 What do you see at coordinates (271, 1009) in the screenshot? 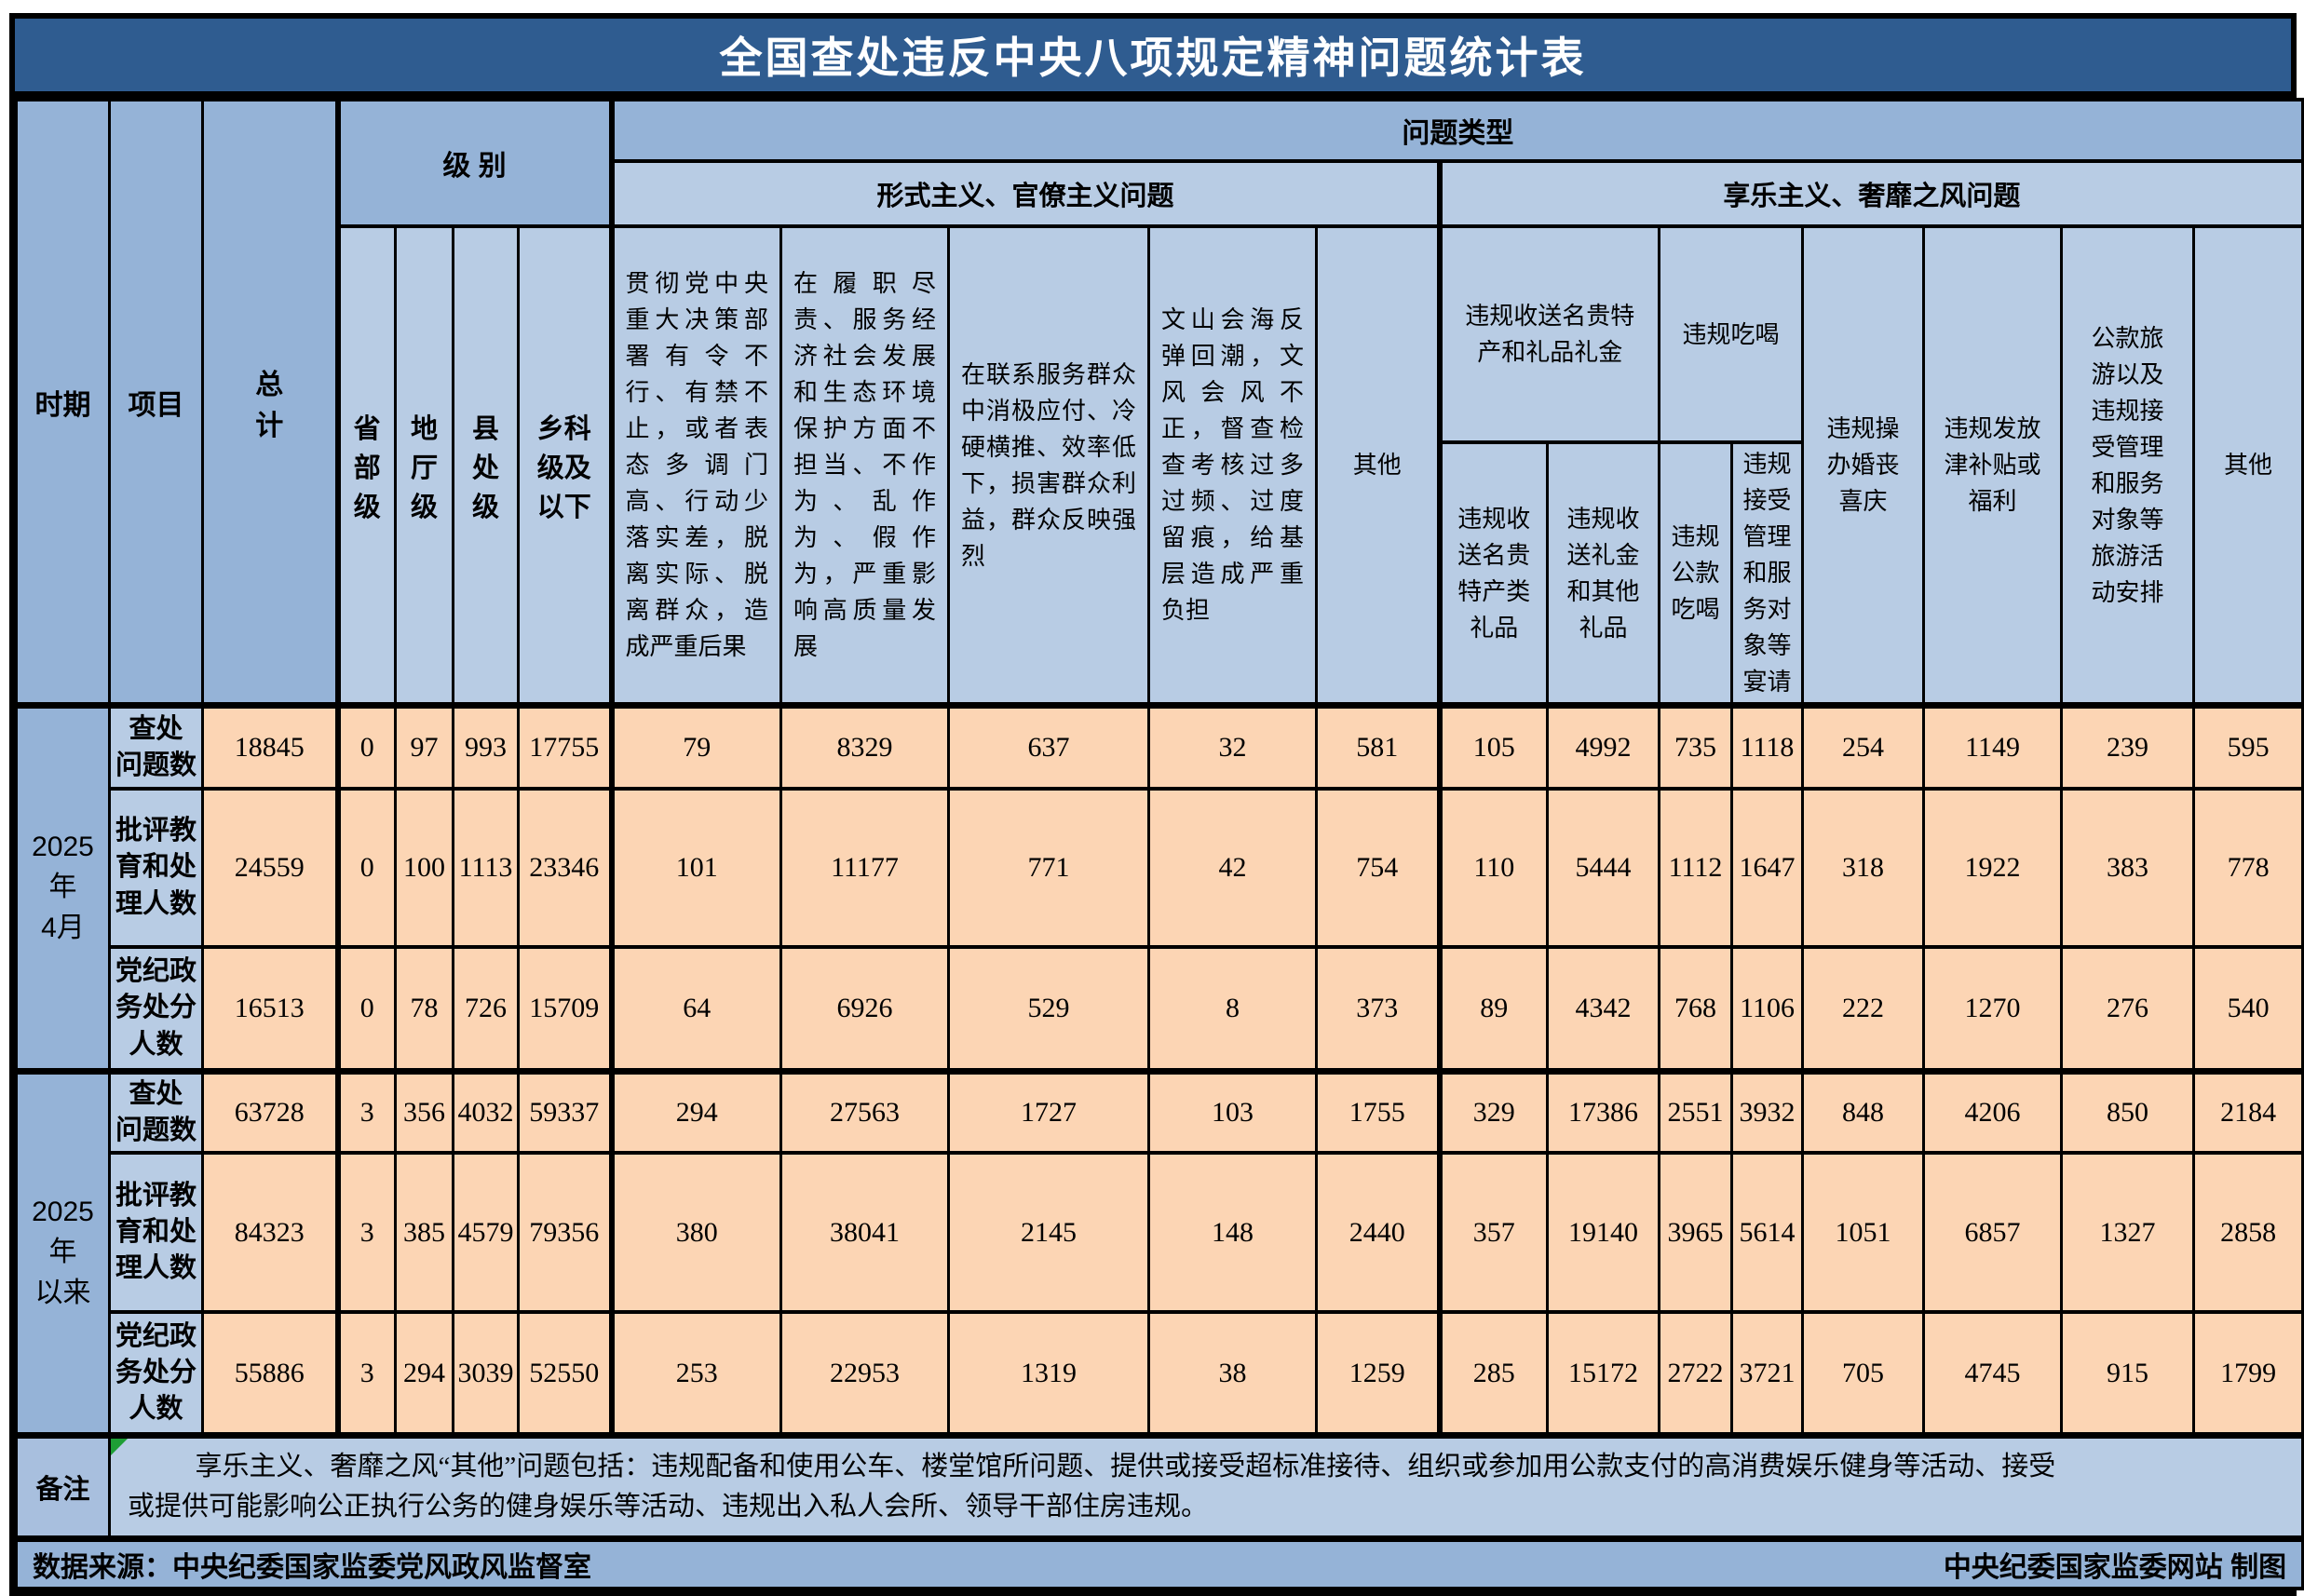
I see `data-cell: 16513` at bounding box center [271, 1009].